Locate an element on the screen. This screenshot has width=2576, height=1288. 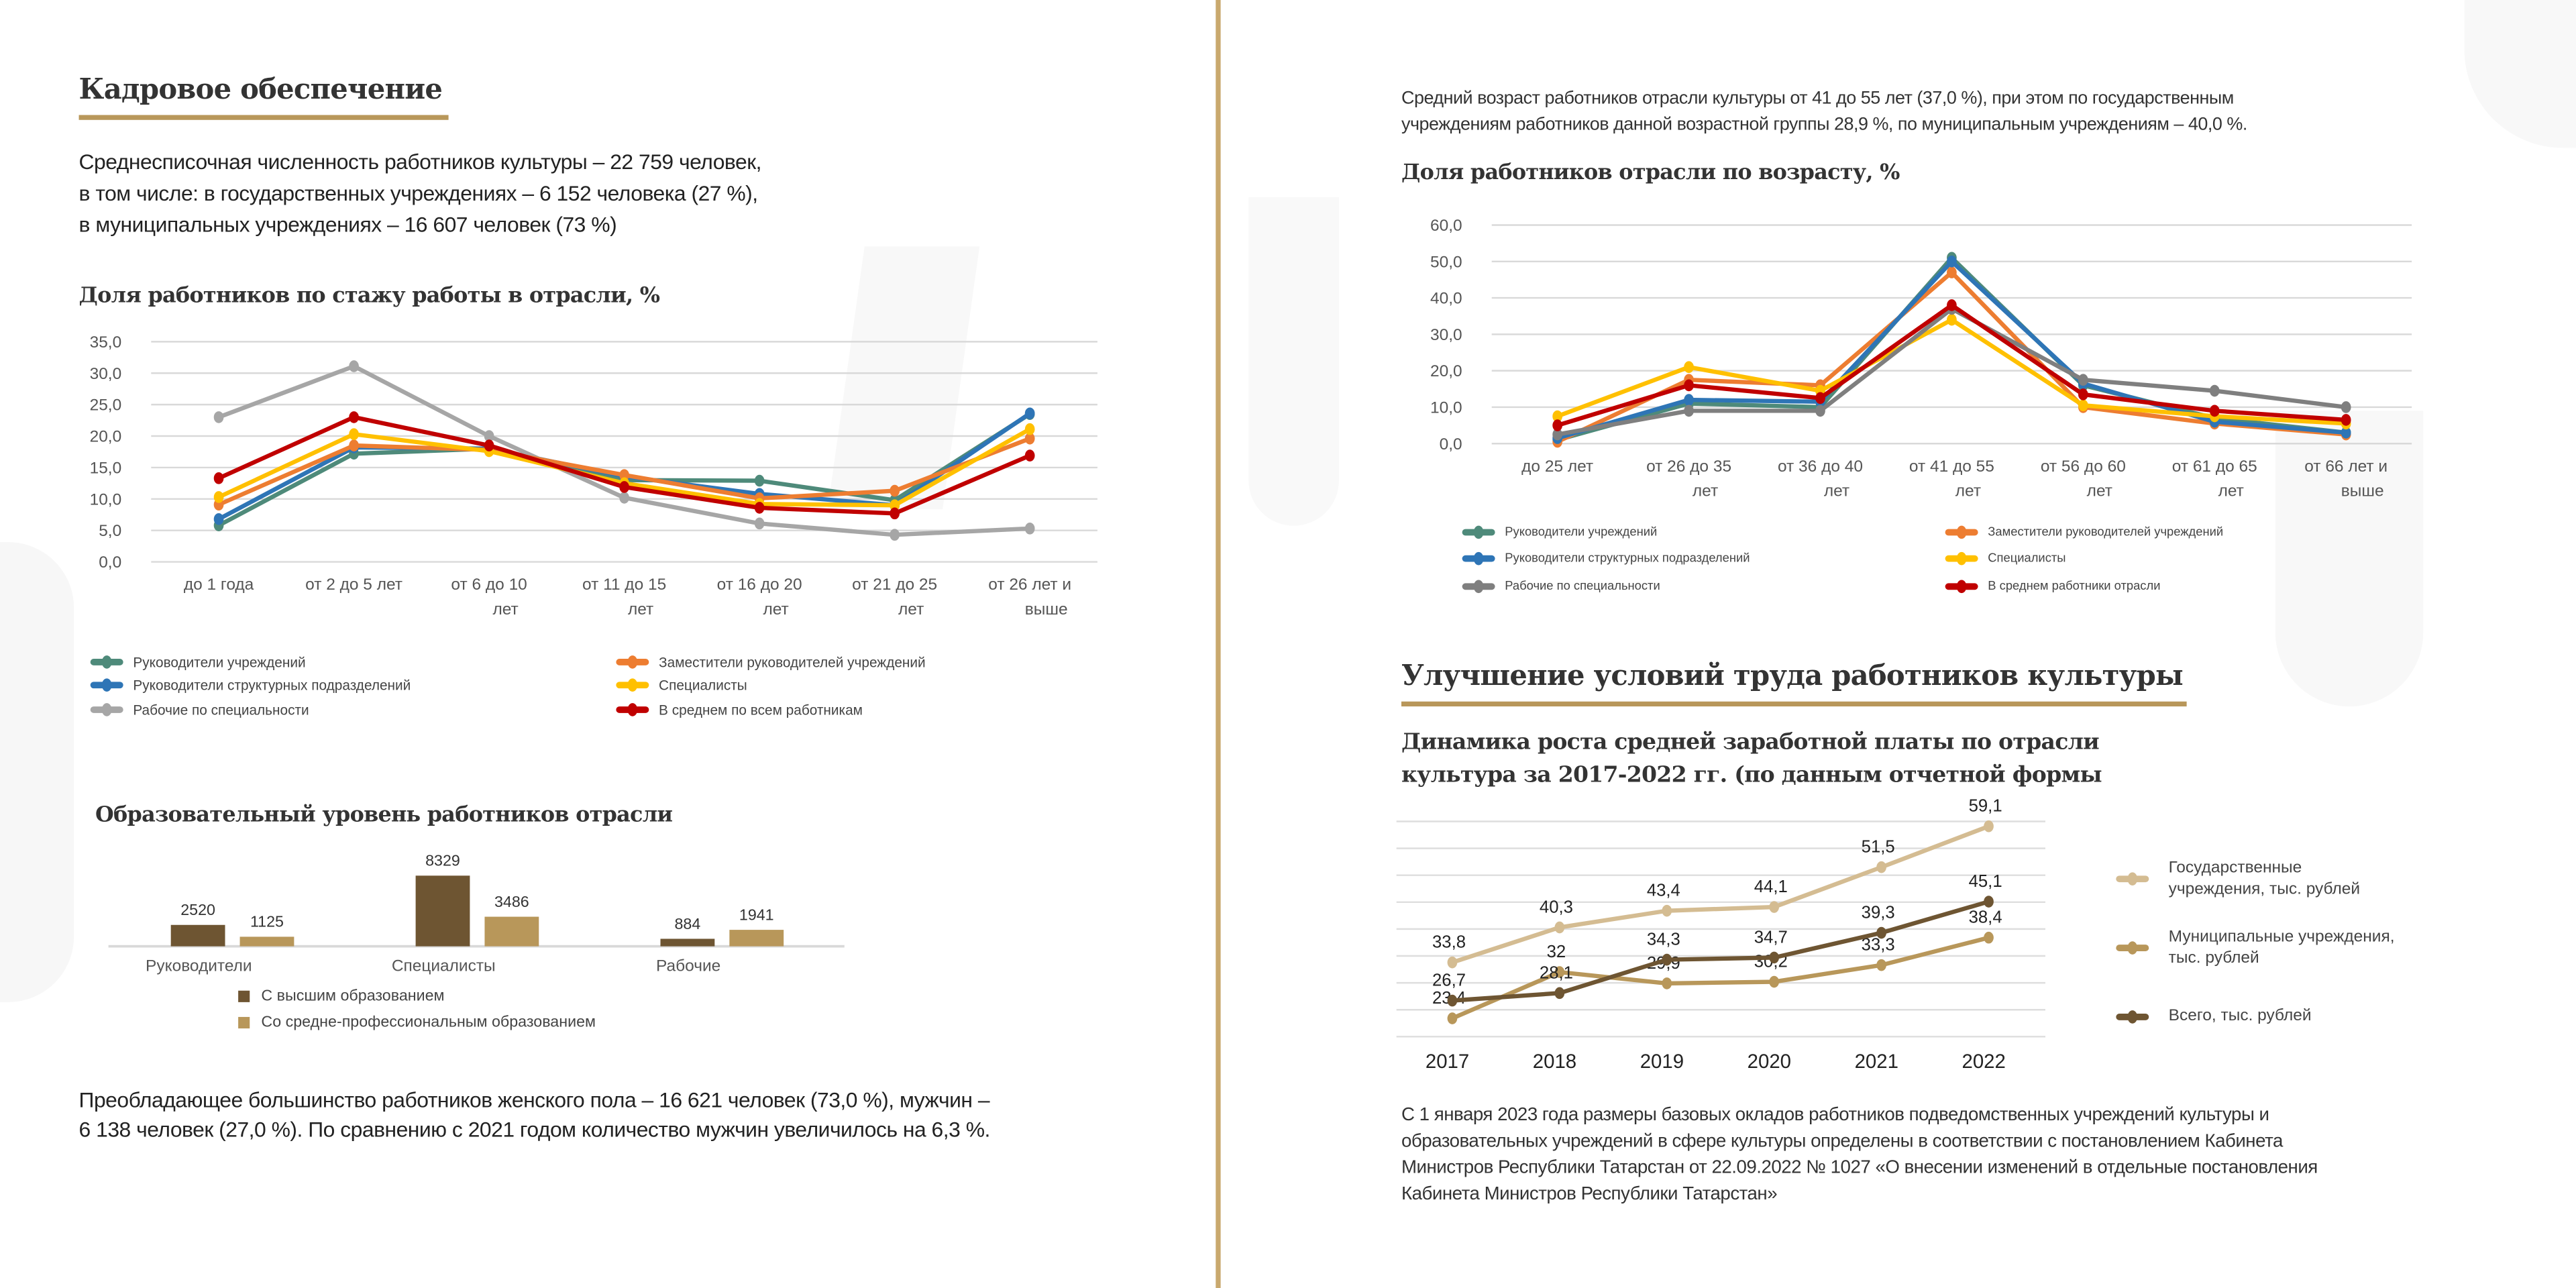
category-label: Руководители is located at coordinates (199, 966).